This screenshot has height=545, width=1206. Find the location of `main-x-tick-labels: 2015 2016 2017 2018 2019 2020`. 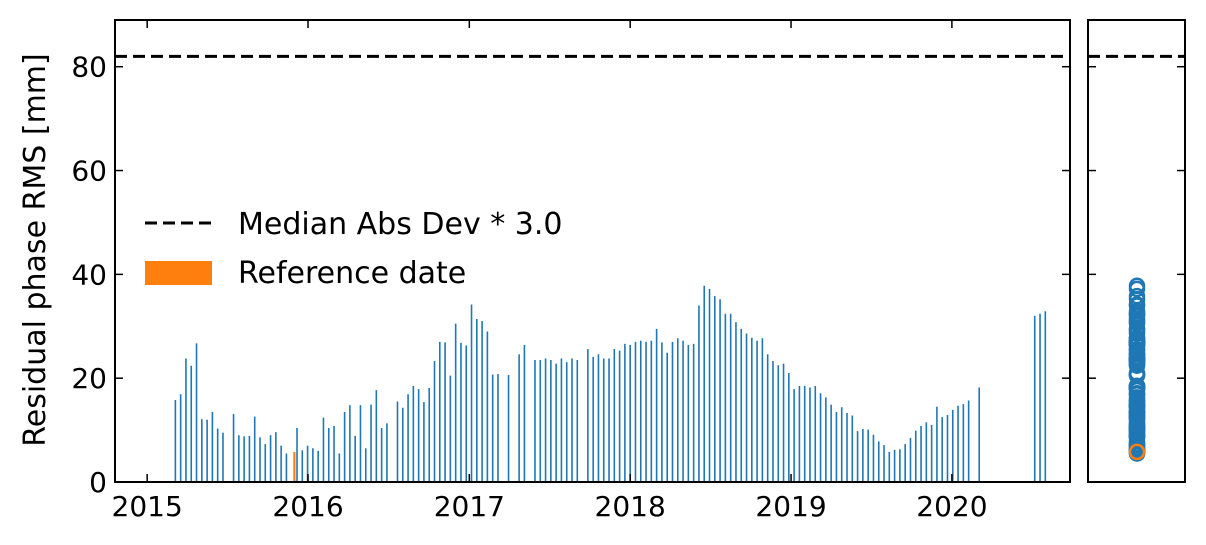

main-x-tick-labels: 2015 2016 2017 2018 2019 2020 is located at coordinates (550, 506).